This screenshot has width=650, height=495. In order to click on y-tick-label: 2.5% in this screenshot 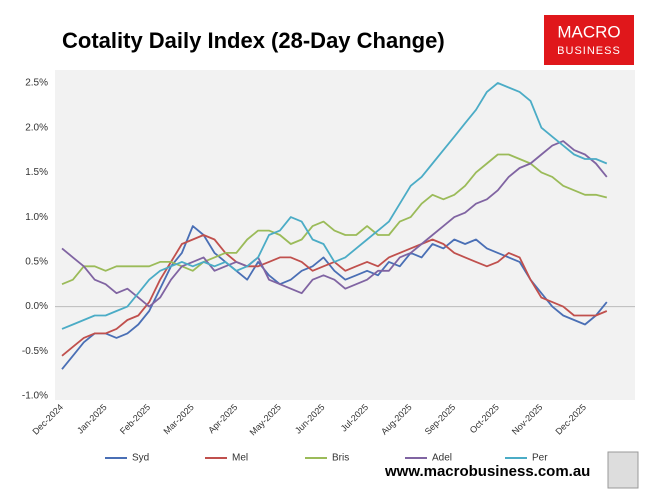, I will do `click(36, 83)`.